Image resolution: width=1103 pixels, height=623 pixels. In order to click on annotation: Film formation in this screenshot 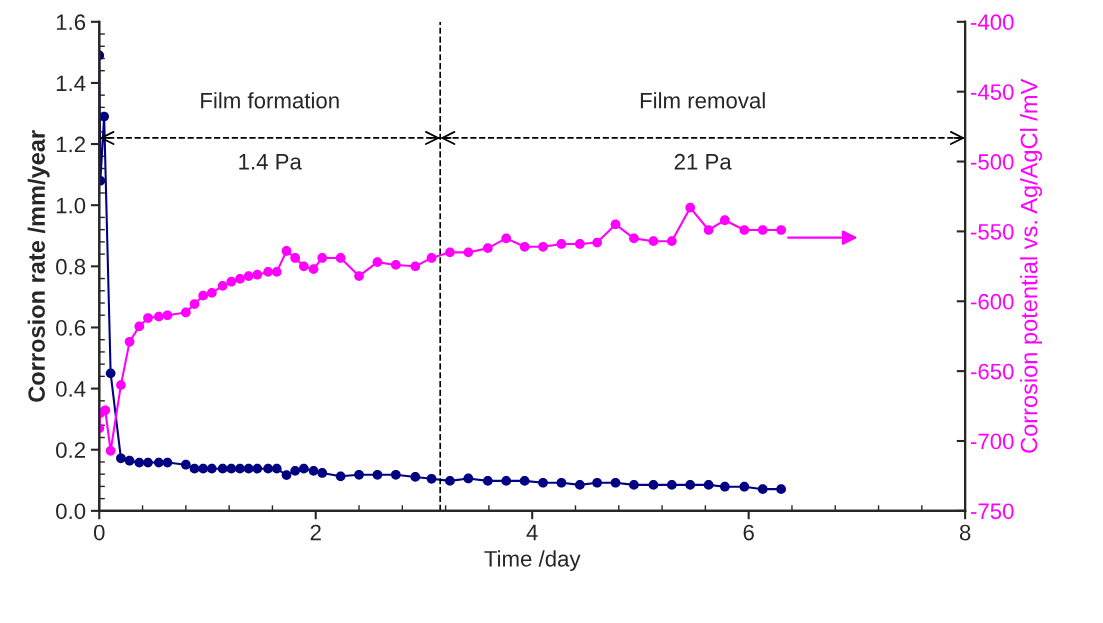, I will do `click(270, 100)`.